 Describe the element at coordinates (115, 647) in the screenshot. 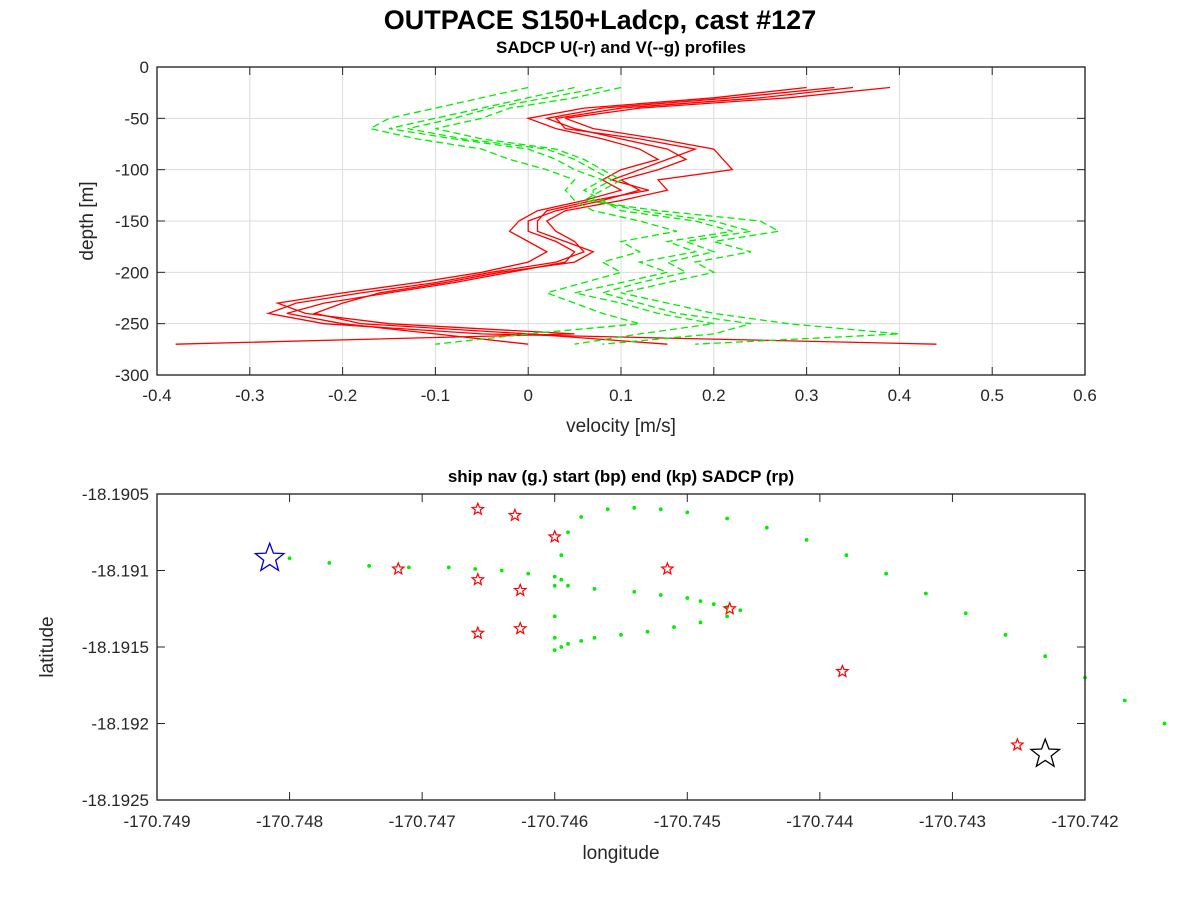

I see `nav-y-tick-label: -18.1915` at that location.